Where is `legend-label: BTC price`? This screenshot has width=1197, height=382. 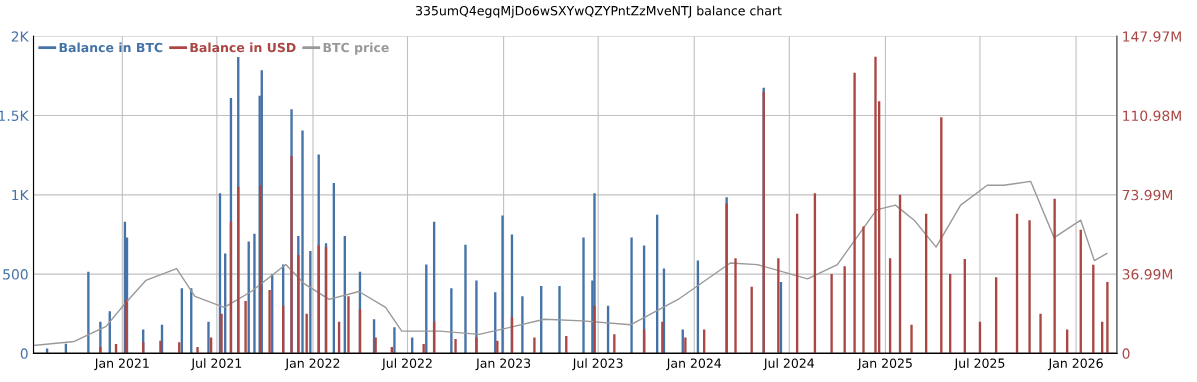 legend-label: BTC price is located at coordinates (356, 48).